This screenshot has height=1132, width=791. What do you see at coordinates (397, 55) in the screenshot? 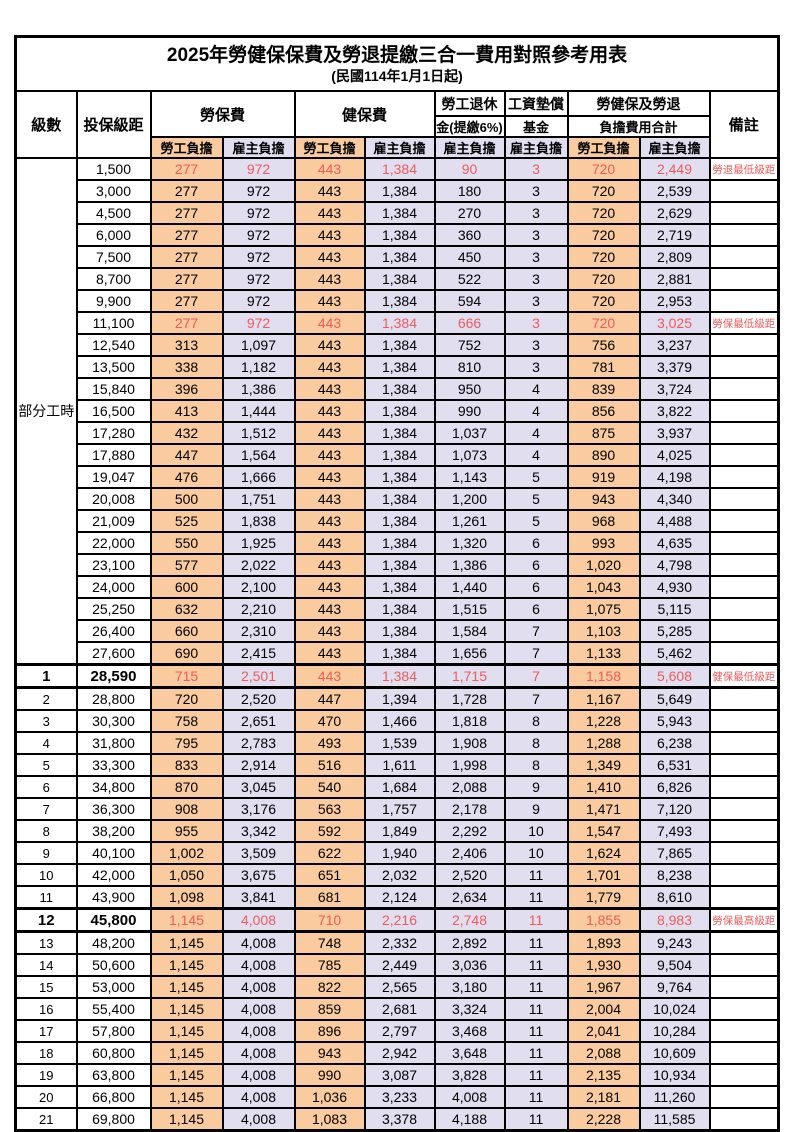
I see `page-title: 2025年勞健保保費及勞退提繳三合一費用對照參考用表` at bounding box center [397, 55].